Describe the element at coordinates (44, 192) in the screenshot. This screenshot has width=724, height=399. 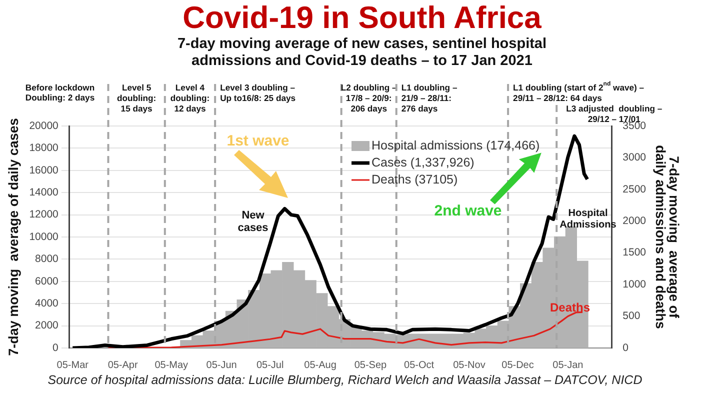
I see `y-tick-label: 14000` at that location.